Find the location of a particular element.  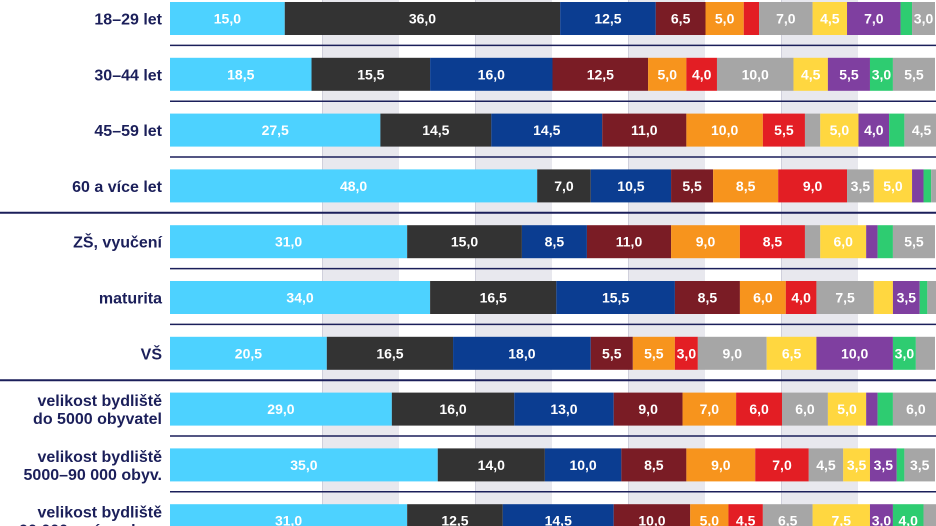

bar-value-label: 6,0 is located at coordinates (805, 409).